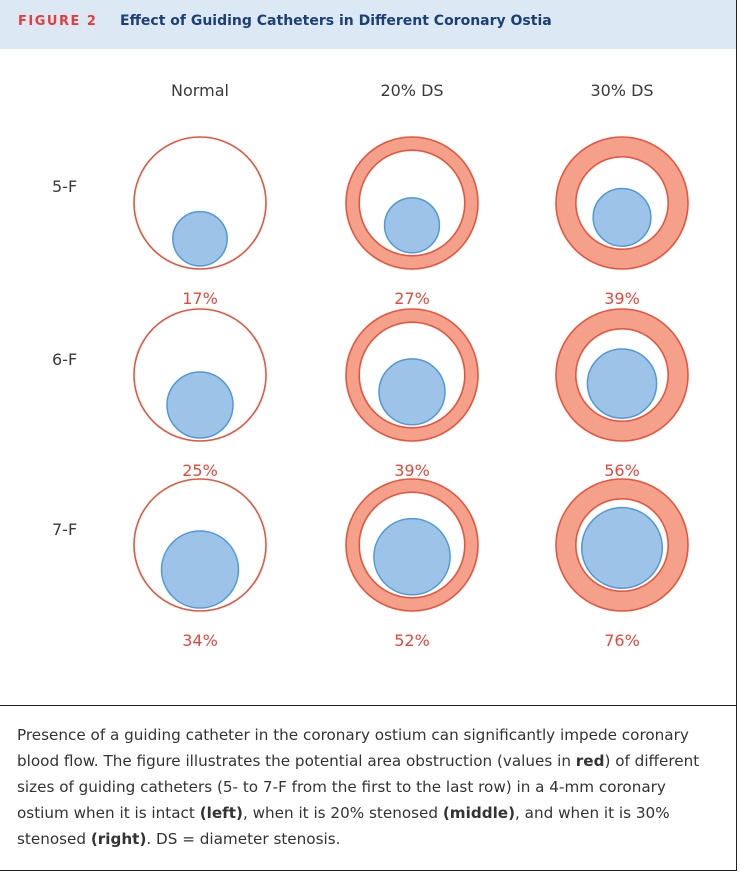  What do you see at coordinates (221, 813) in the screenshot?
I see `caption-bold-left: (left)` at bounding box center [221, 813].